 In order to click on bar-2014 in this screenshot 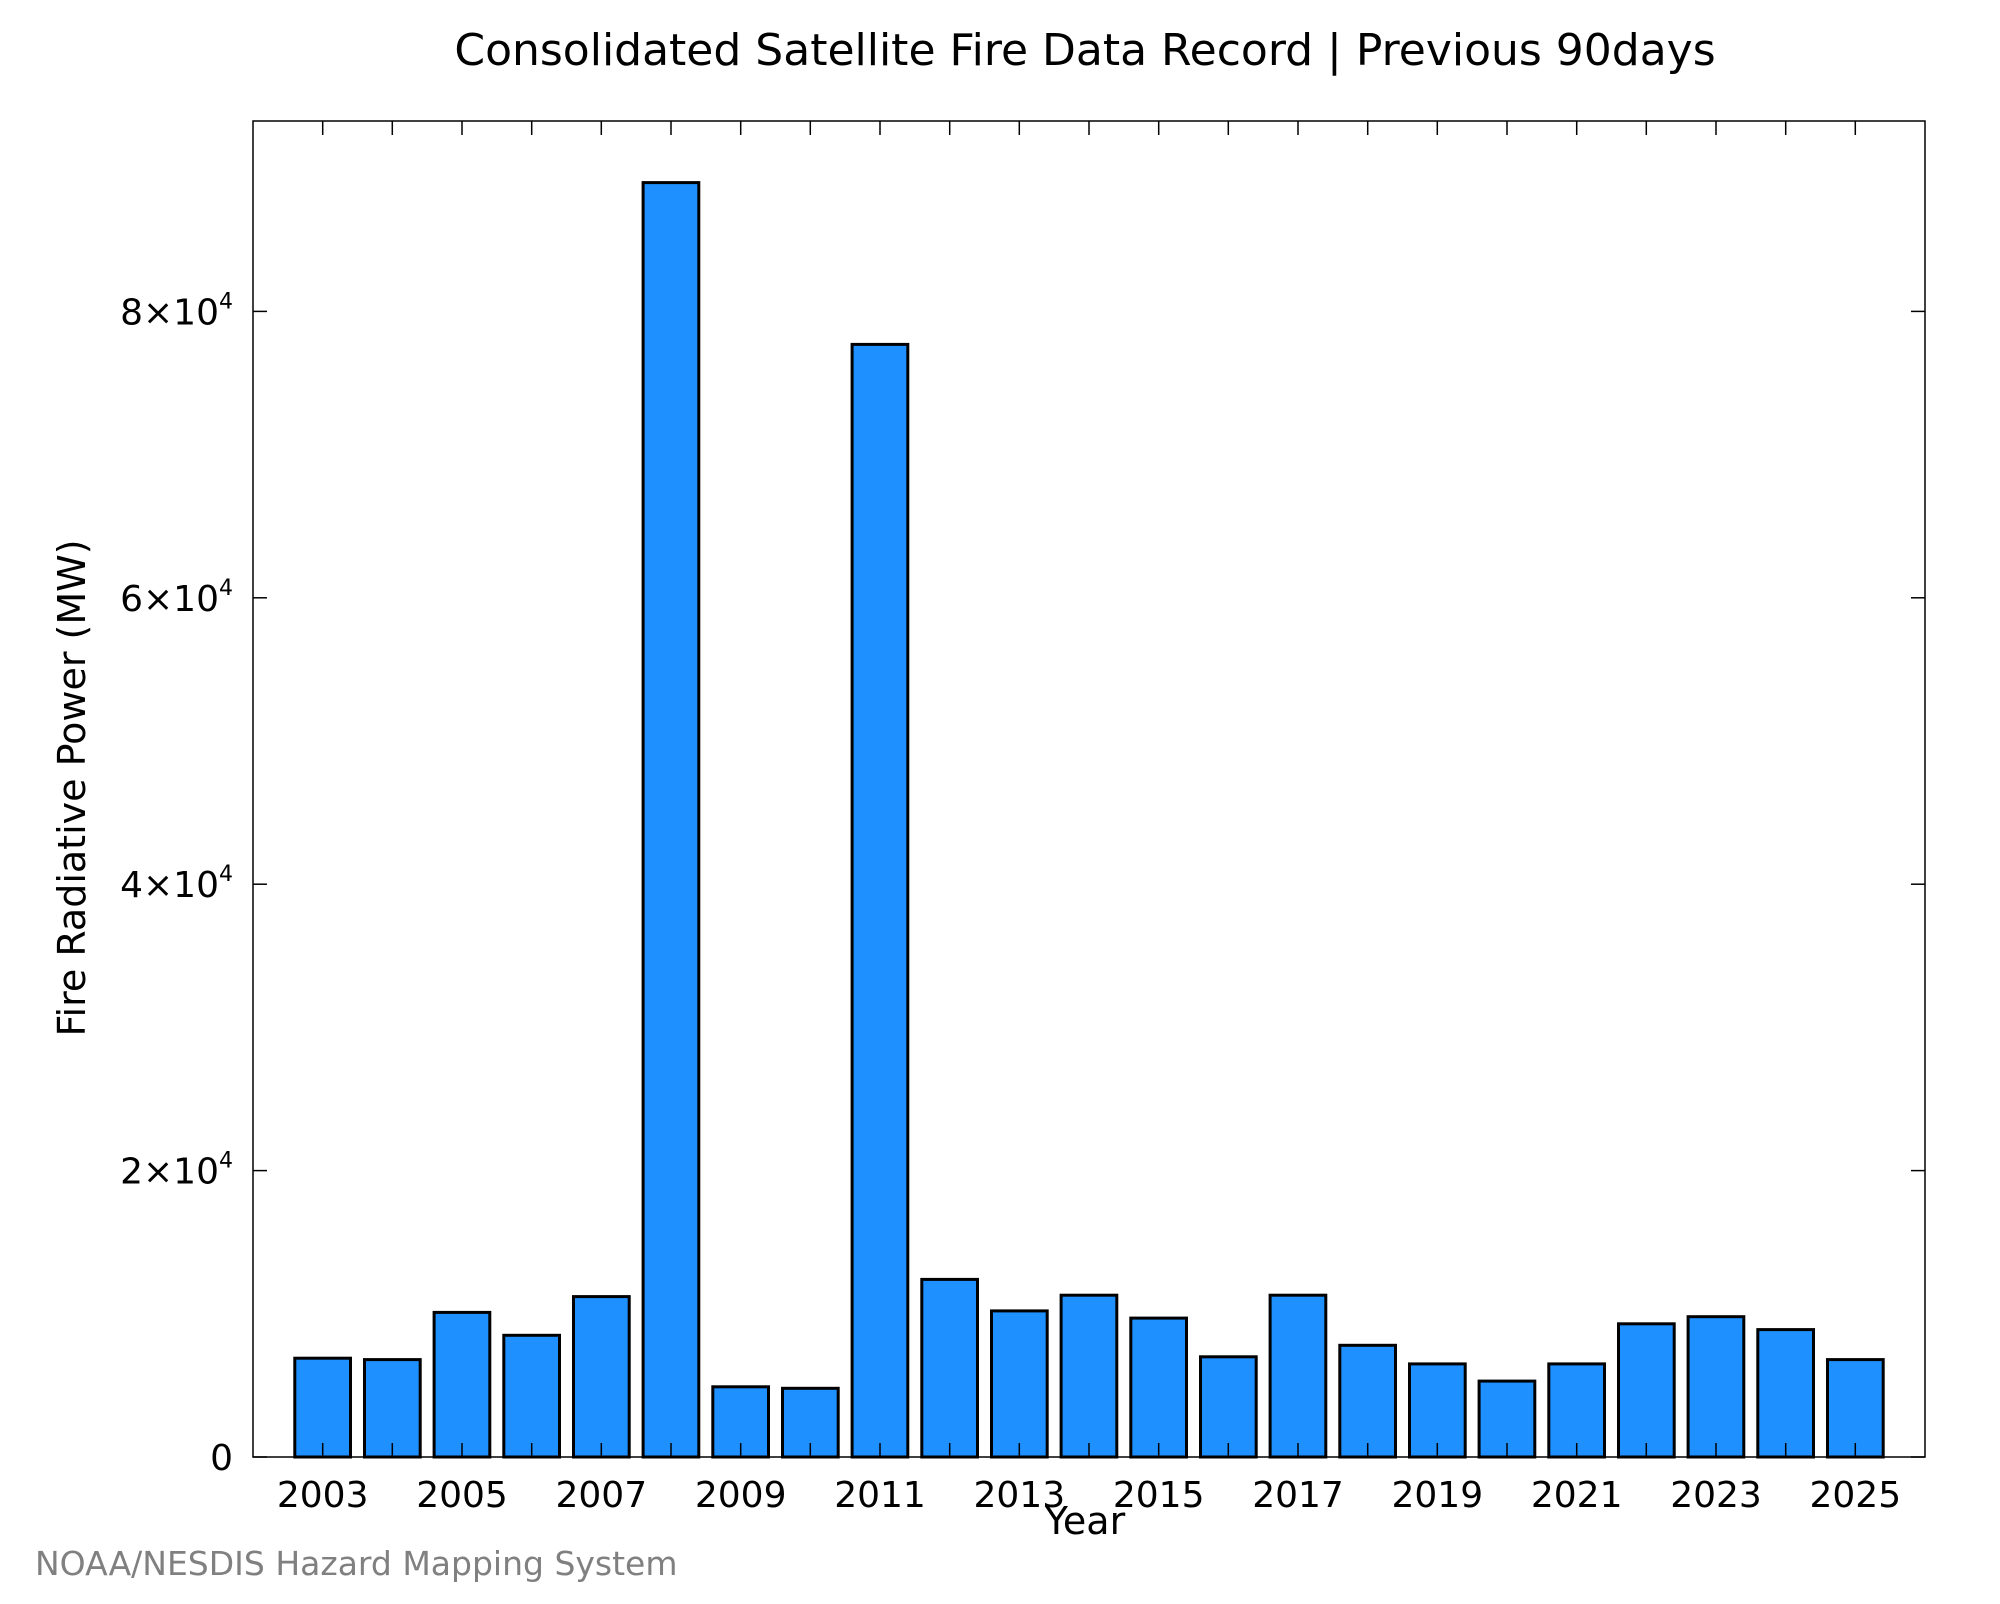, I will do `click(1089, 1376)`.